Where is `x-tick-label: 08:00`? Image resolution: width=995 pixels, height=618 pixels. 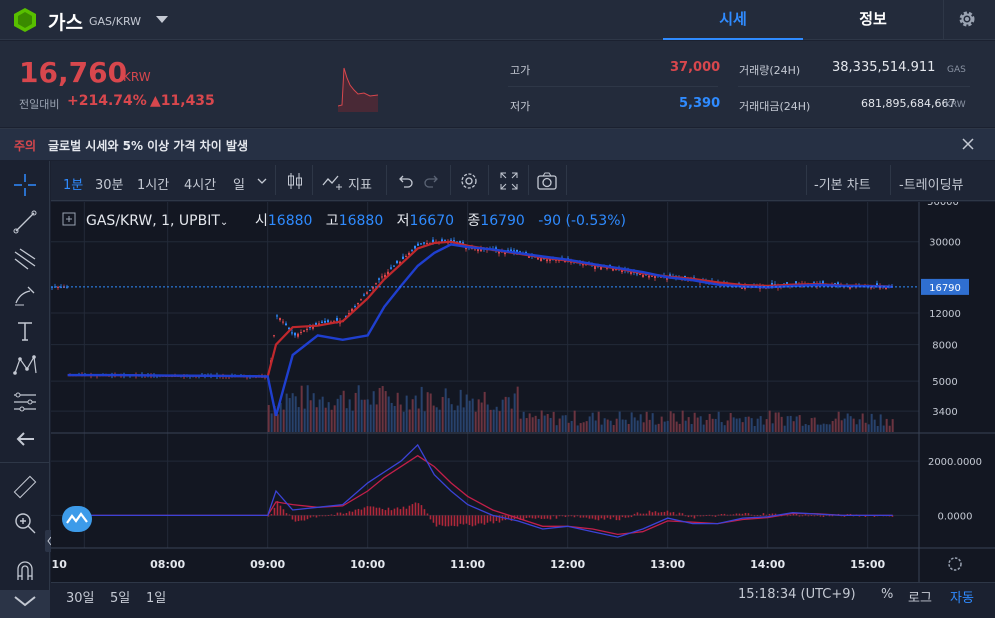
x-tick-label: 08:00 is located at coordinates (167, 564).